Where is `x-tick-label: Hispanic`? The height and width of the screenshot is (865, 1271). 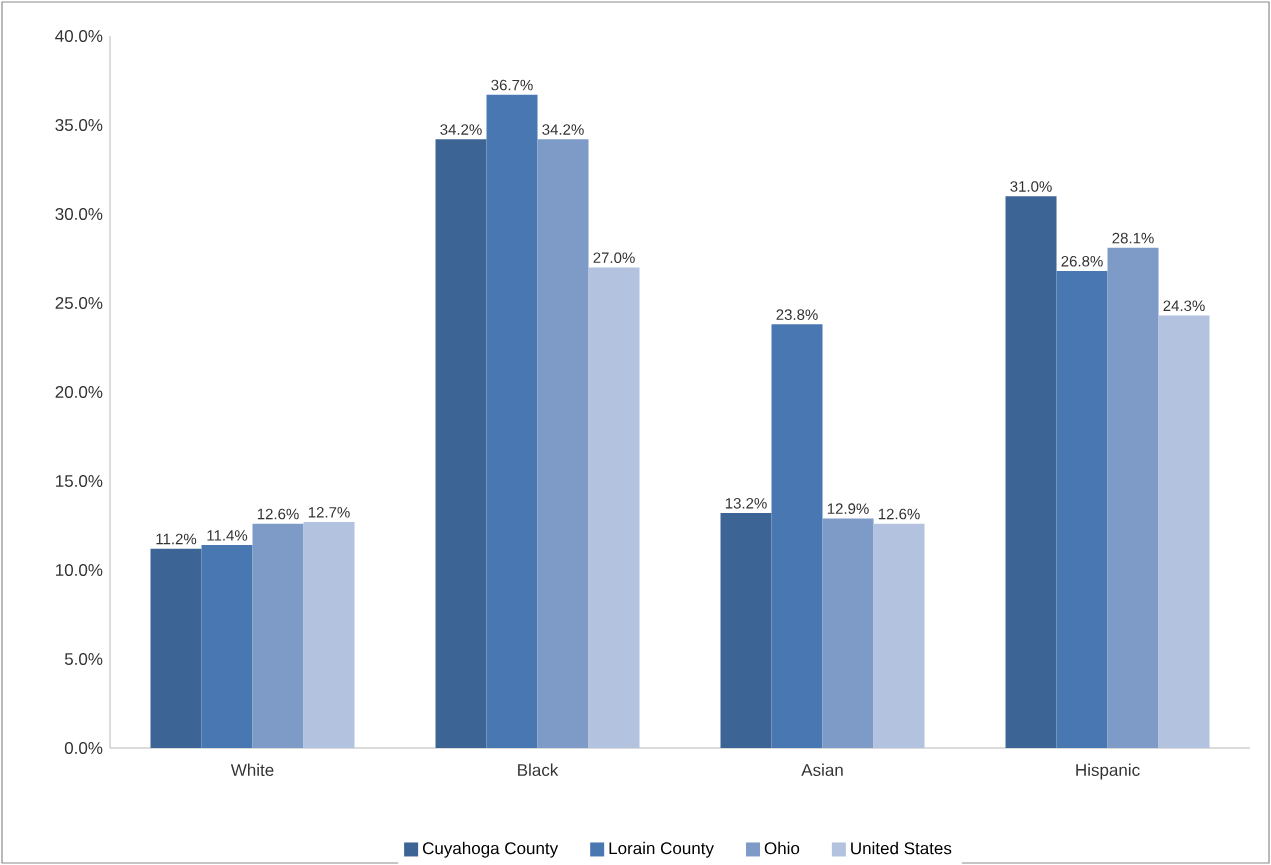 x-tick-label: Hispanic is located at coordinates (1108, 771).